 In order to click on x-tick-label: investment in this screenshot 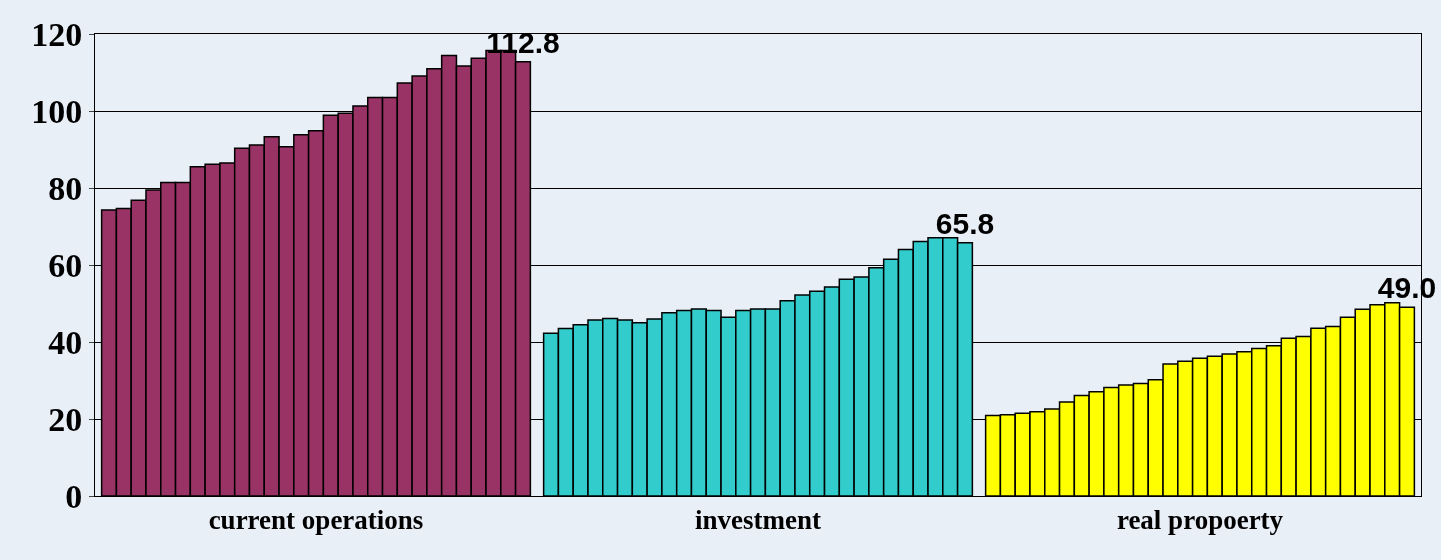, I will do `click(758, 520)`.